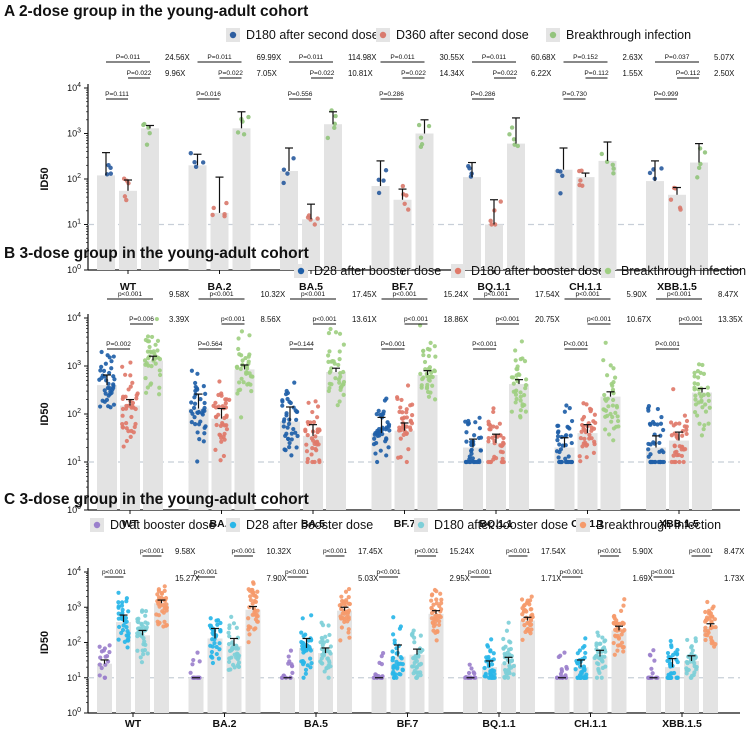  Describe the element at coordinates (365, 319) in the screenshot. I see `fold-change-label: 13.61X` at that location.